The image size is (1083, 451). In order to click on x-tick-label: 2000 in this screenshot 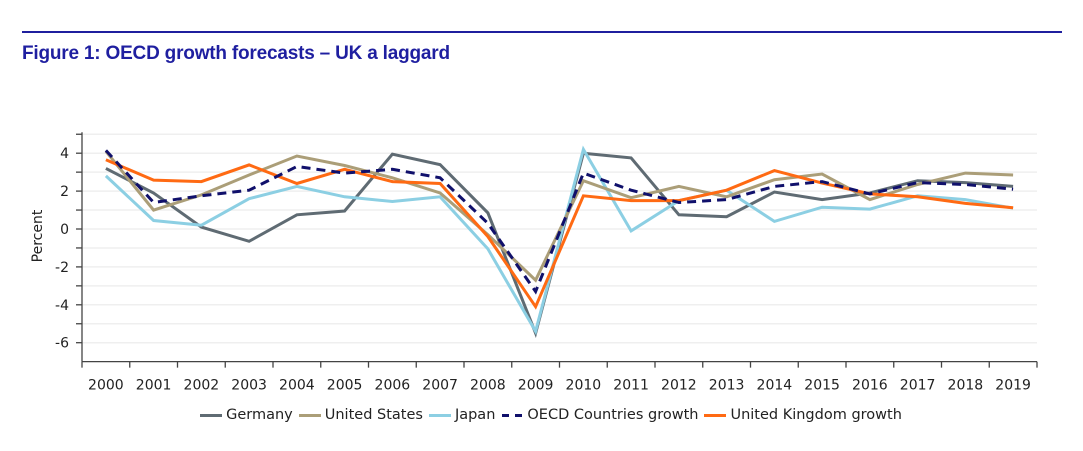, I will do `click(106, 386)`.